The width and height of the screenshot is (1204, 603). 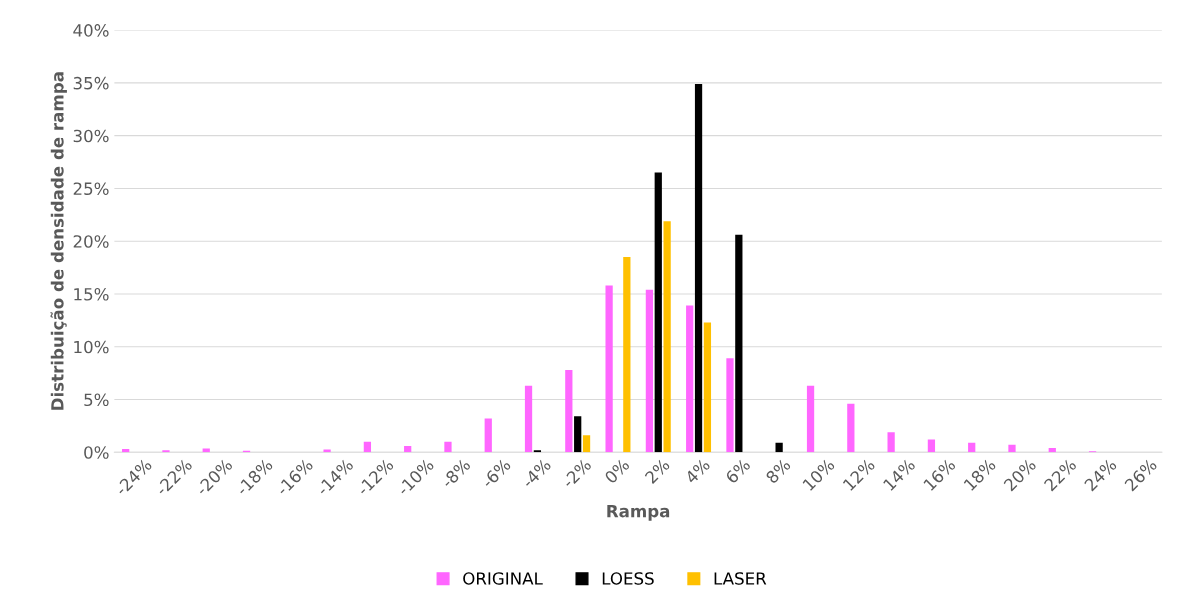 I want to click on y-tick-label: 10%, so click(x=91, y=347).